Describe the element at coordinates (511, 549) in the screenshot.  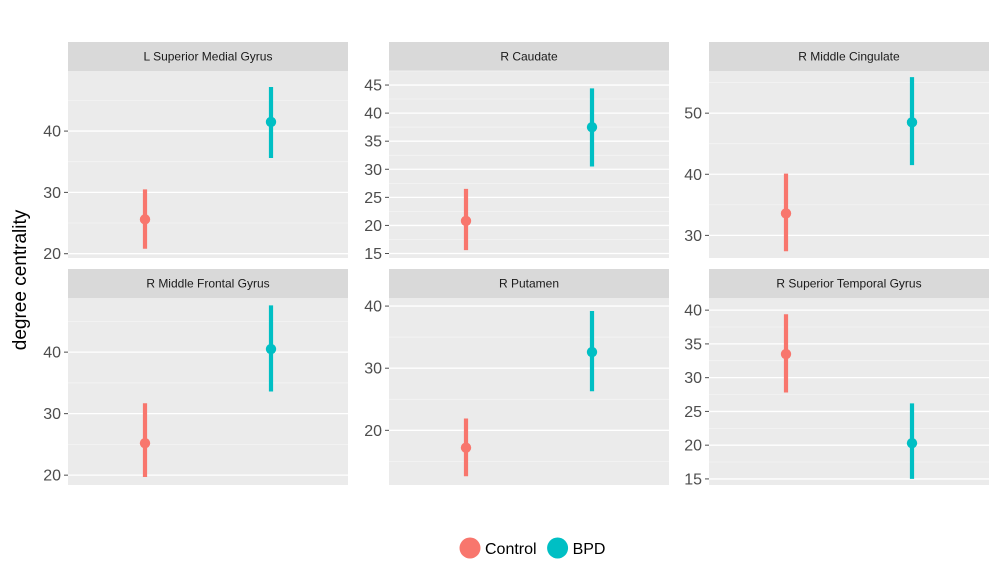
I see `legend-label-control: Control` at that location.